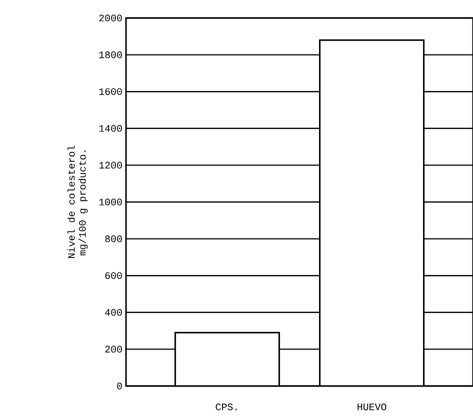 The width and height of the screenshot is (473, 420). I want to click on y-axis-title: Nivel de colesterol mg/100 g producto., so click(77, 202).